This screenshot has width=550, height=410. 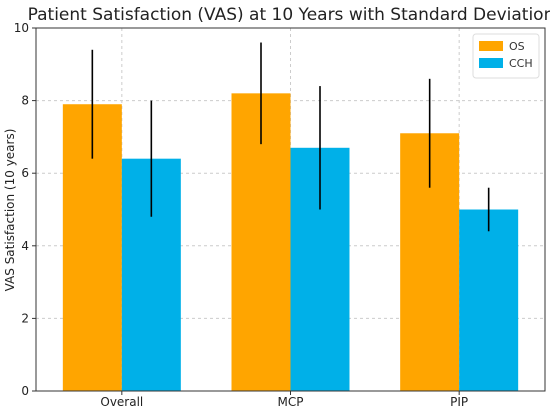 What do you see at coordinates (491, 46) in the screenshot?
I see `legend-swatch-os` at bounding box center [491, 46].